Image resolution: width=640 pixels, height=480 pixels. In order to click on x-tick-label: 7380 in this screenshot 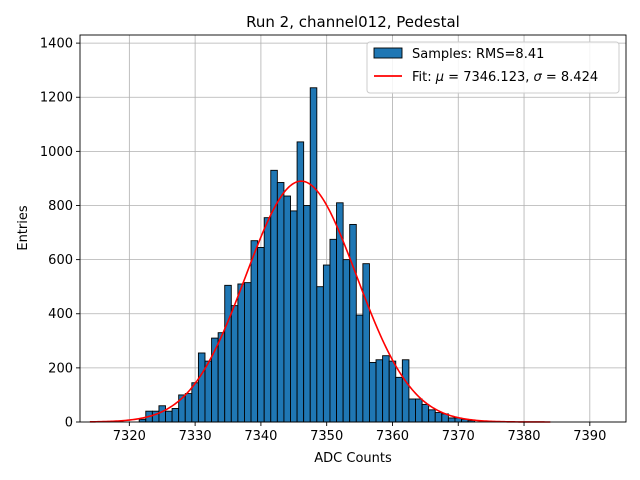, I will do `click(523, 436)`.